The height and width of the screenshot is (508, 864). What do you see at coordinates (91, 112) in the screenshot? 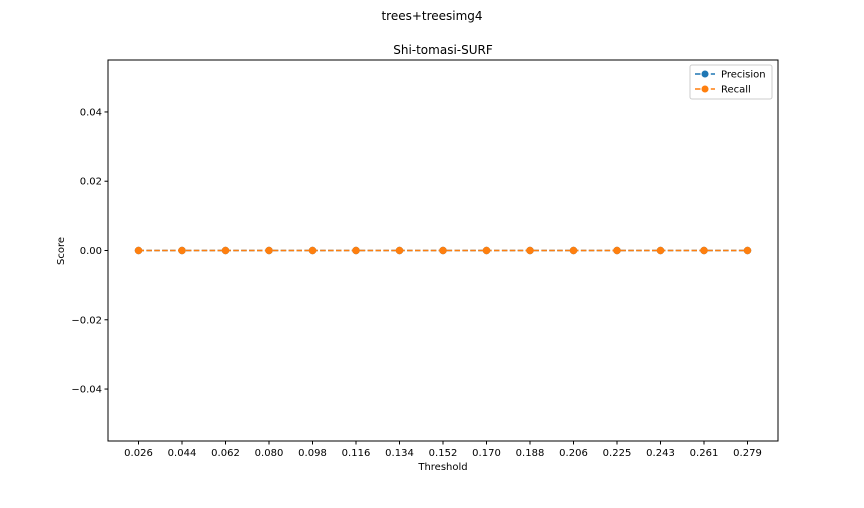
I see `y-tick-label: 0.04` at bounding box center [91, 112].